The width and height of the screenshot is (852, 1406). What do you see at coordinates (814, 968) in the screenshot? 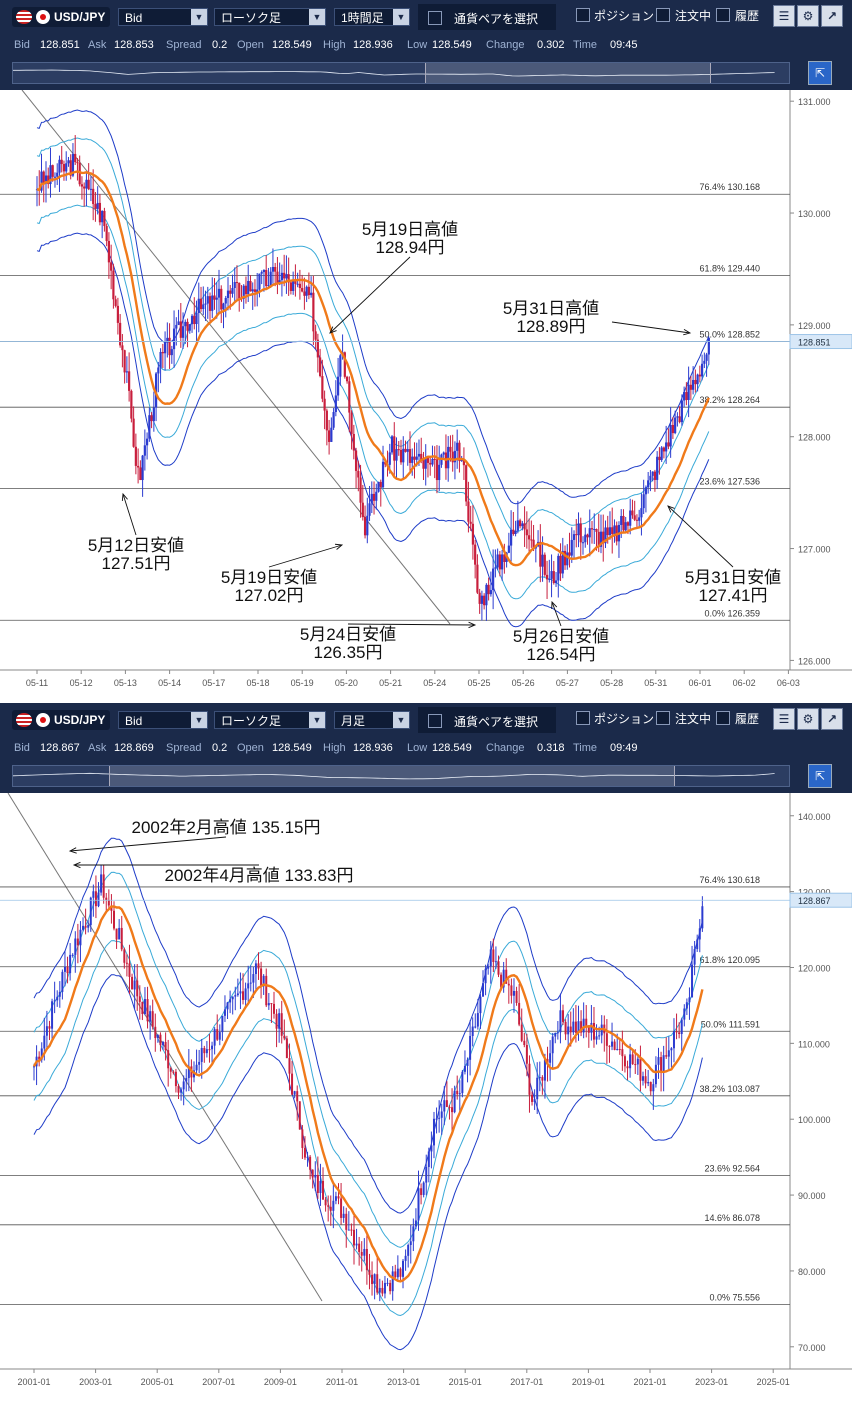
I see `y-tick-label: 120.000` at bounding box center [814, 968].